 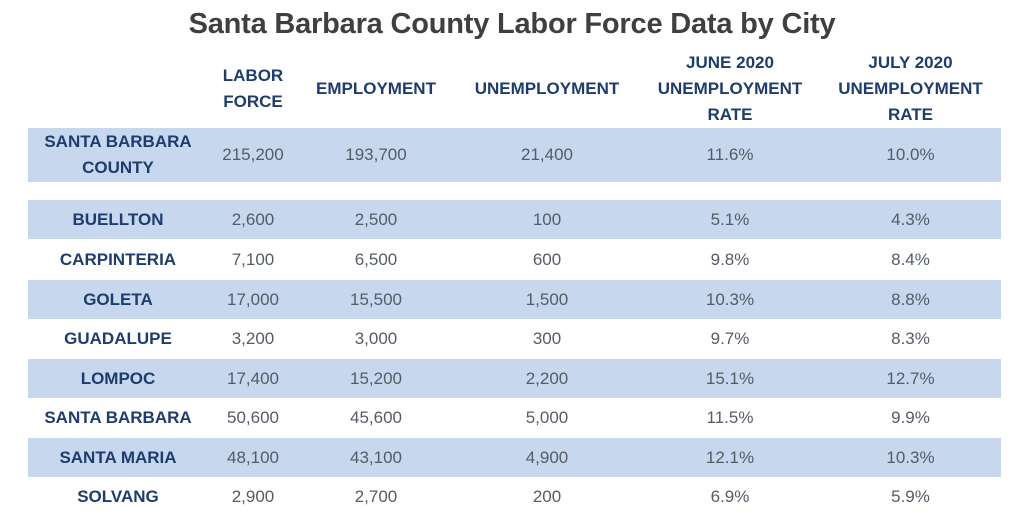 I want to click on unemployment-value: 100, so click(x=547, y=219).